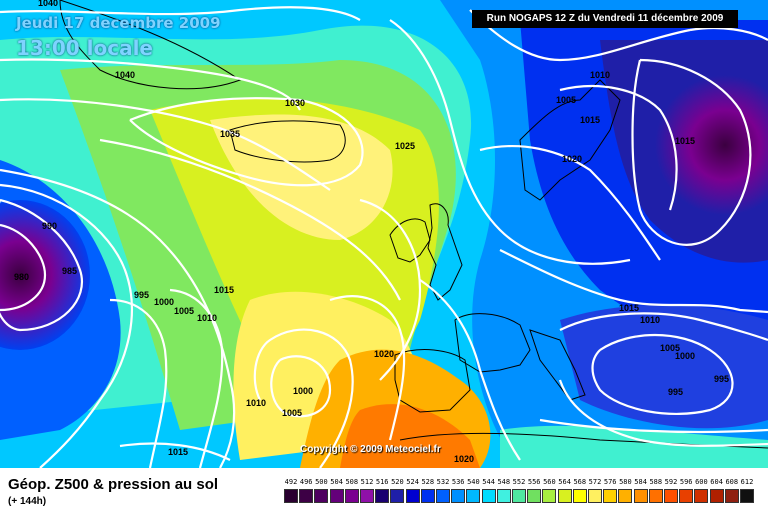 The width and height of the screenshot is (768, 512). Describe the element at coordinates (118, 23) in the screenshot. I see `forecast-date: Jeudi 17 decembre 2009` at that location.